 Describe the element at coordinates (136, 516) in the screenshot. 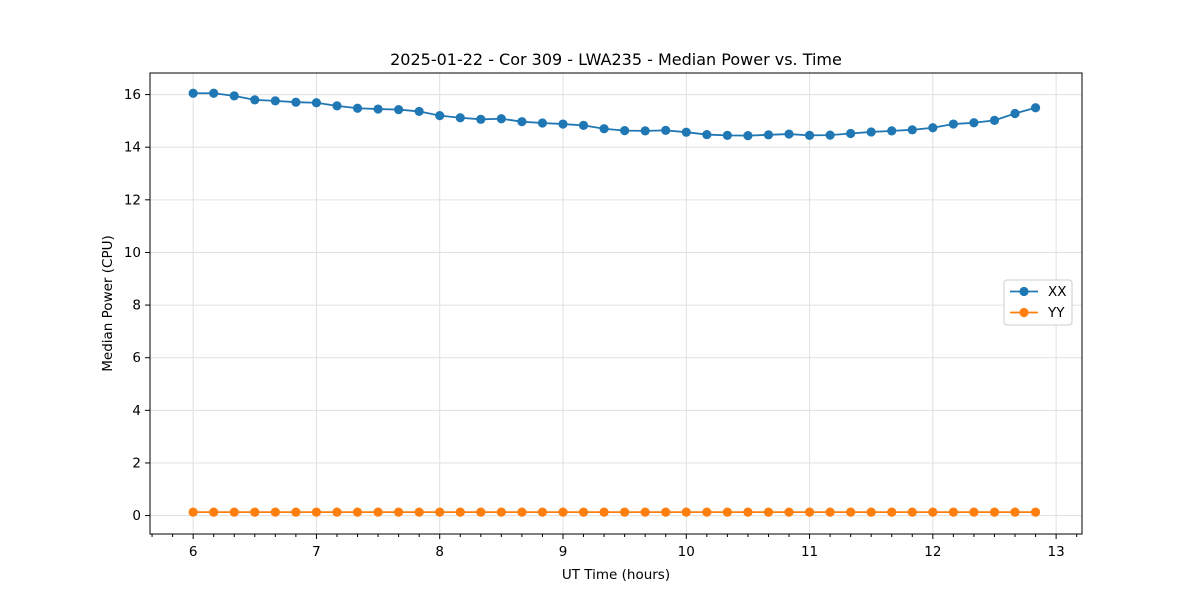

I see `y-tick-label: 0` at that location.